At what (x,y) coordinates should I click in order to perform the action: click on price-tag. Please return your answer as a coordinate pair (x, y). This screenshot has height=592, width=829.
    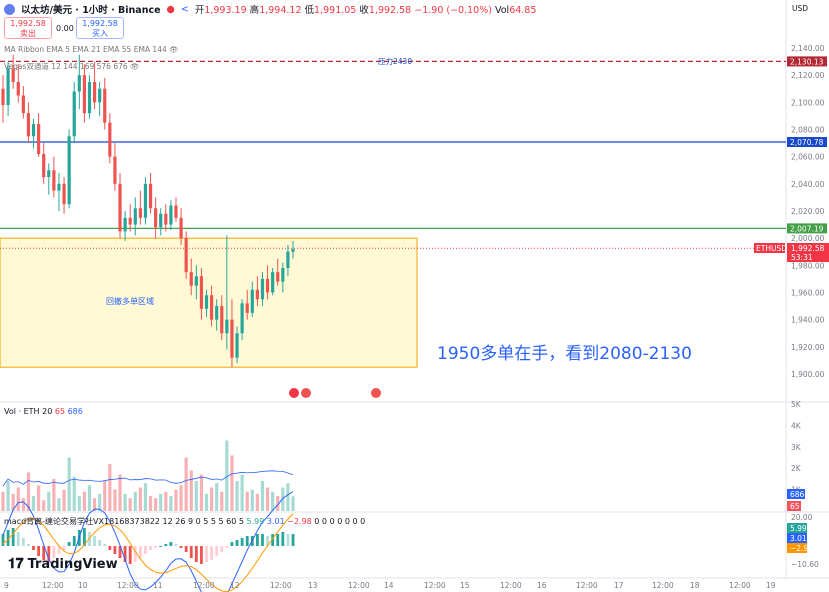
    Looking at the image, I should click on (808, 252).